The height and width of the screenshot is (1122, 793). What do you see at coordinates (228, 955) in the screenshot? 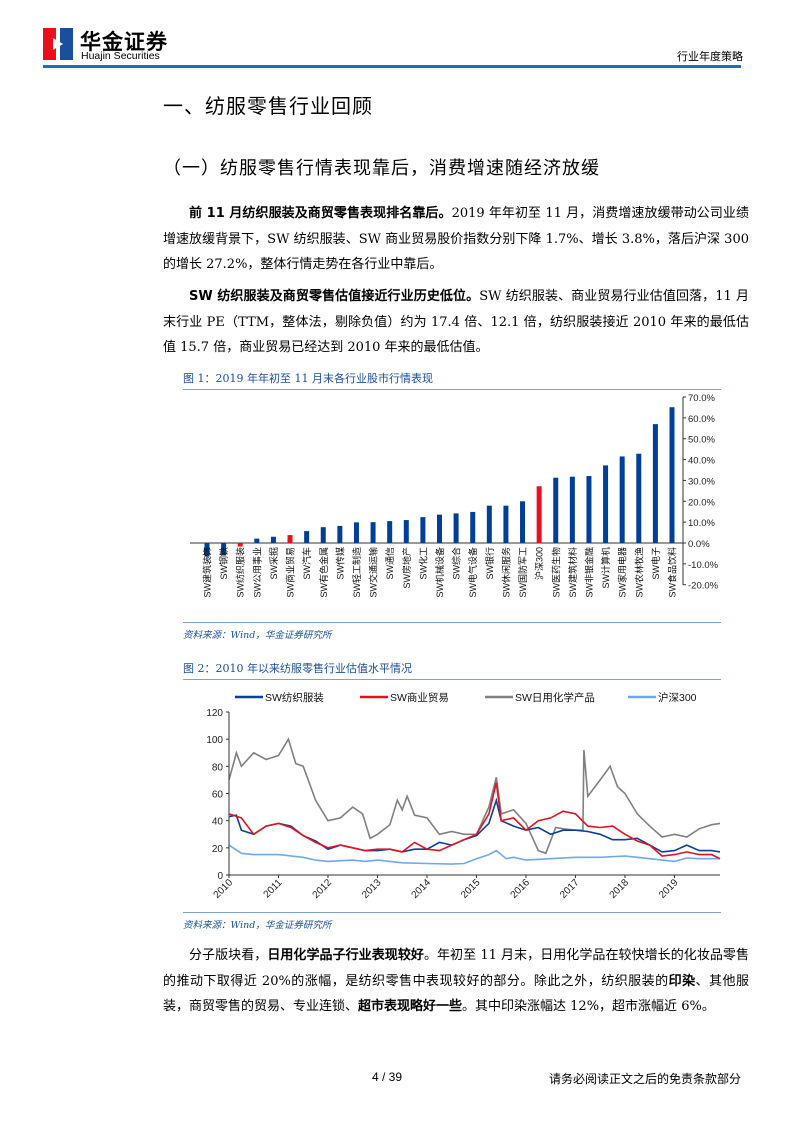
I see `text-run: 分子版块看，` at bounding box center [228, 955].